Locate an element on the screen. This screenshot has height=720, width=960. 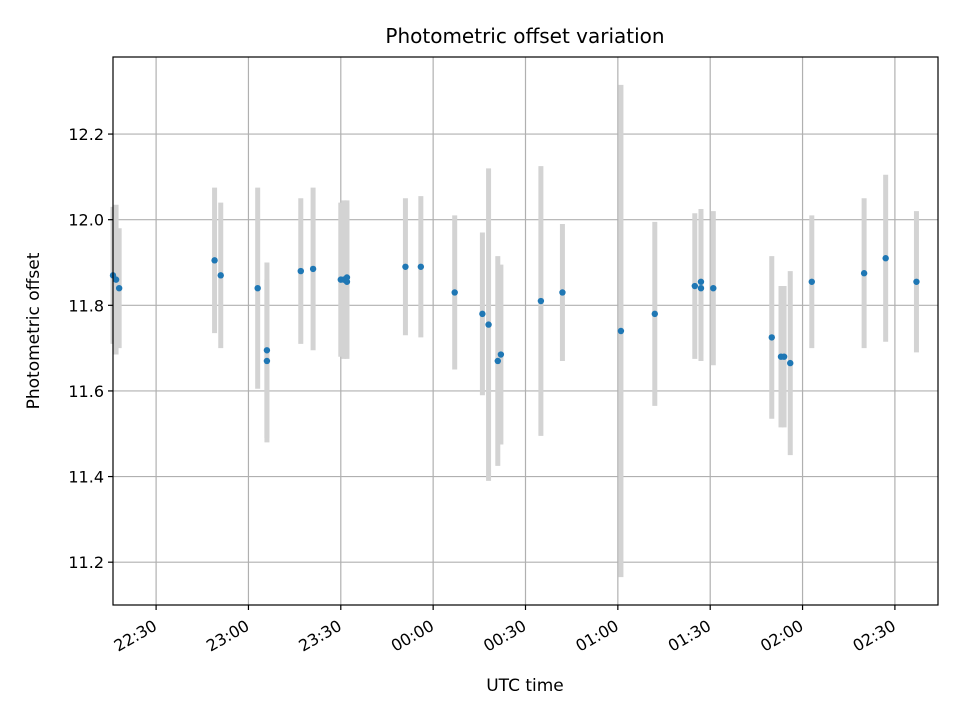
chart-title: Photometric offset variation is located at coordinates (524, 36).